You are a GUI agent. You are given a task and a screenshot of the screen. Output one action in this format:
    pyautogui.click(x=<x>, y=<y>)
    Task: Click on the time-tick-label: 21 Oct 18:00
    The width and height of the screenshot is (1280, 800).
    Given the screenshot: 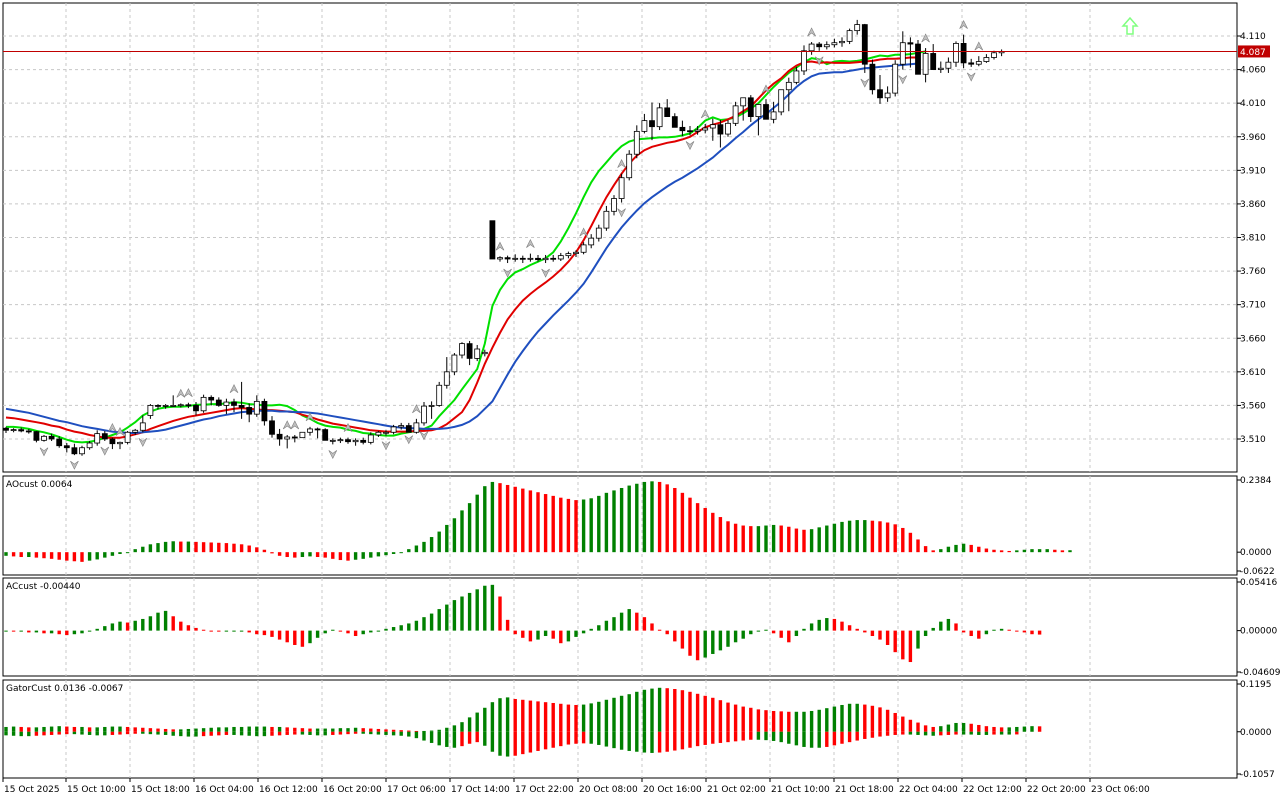 What is the action you would take?
    pyautogui.click(x=864, y=790)
    